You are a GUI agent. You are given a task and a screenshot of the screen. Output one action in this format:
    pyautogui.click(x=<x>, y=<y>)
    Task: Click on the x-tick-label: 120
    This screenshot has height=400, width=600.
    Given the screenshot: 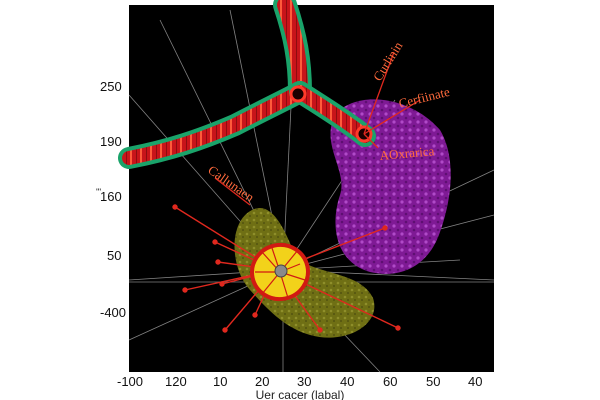 What is the action you would take?
    pyautogui.click(x=176, y=381)
    